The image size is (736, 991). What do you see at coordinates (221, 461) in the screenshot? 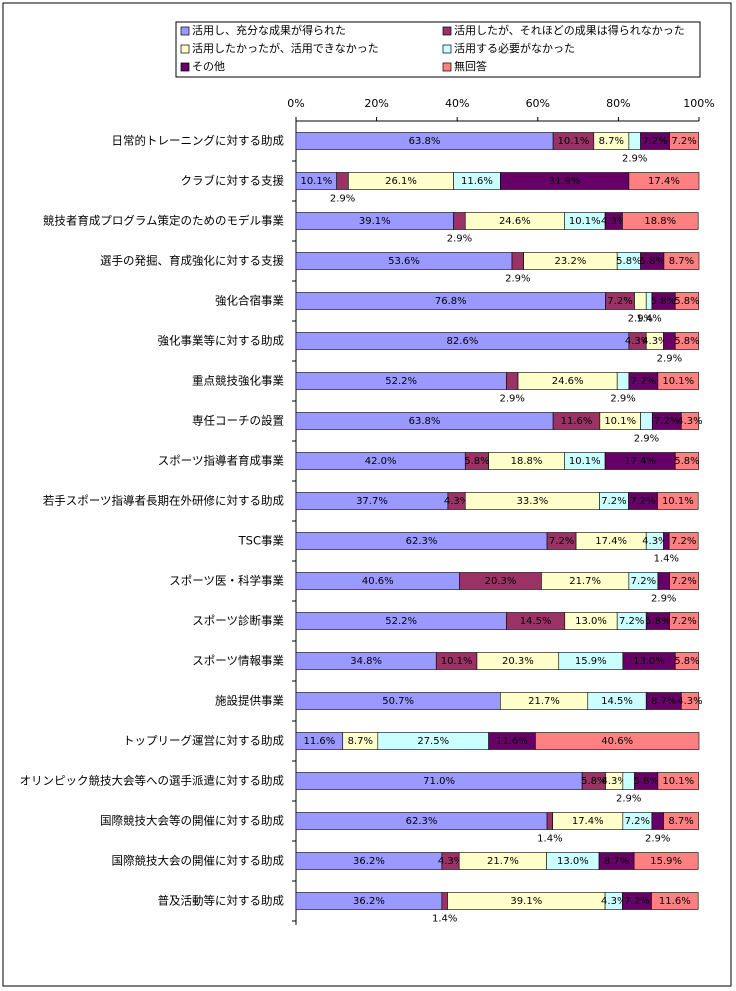
I see `category-label: スポーツ指導者育成事業` at bounding box center [221, 461].